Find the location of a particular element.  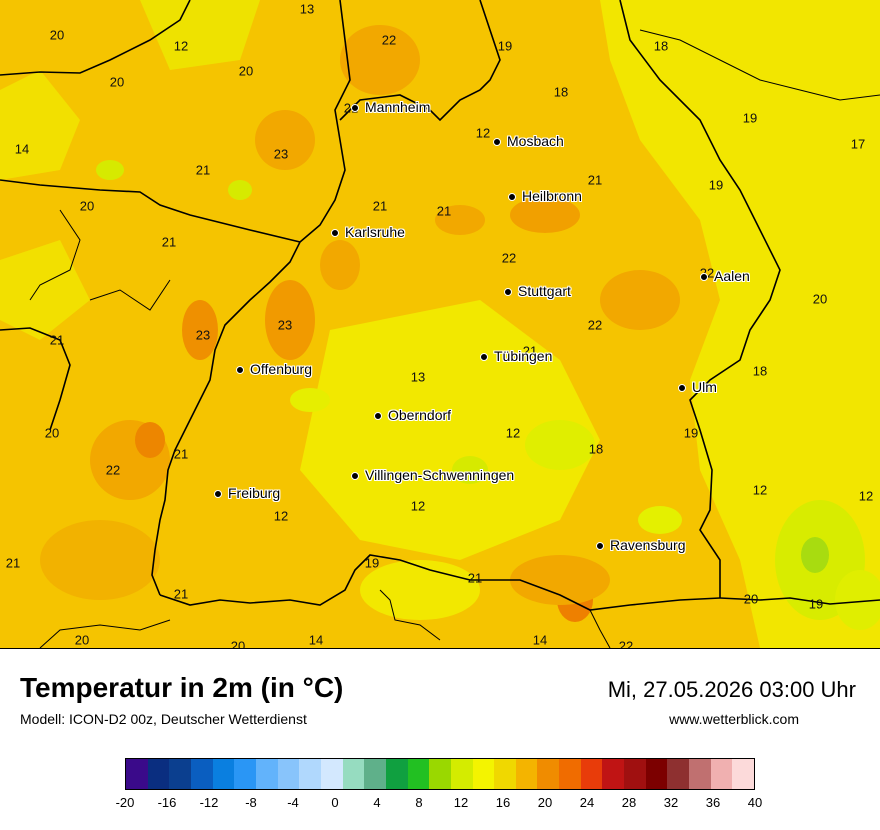

city-marker: Oberndorf is located at coordinates (412, 415).